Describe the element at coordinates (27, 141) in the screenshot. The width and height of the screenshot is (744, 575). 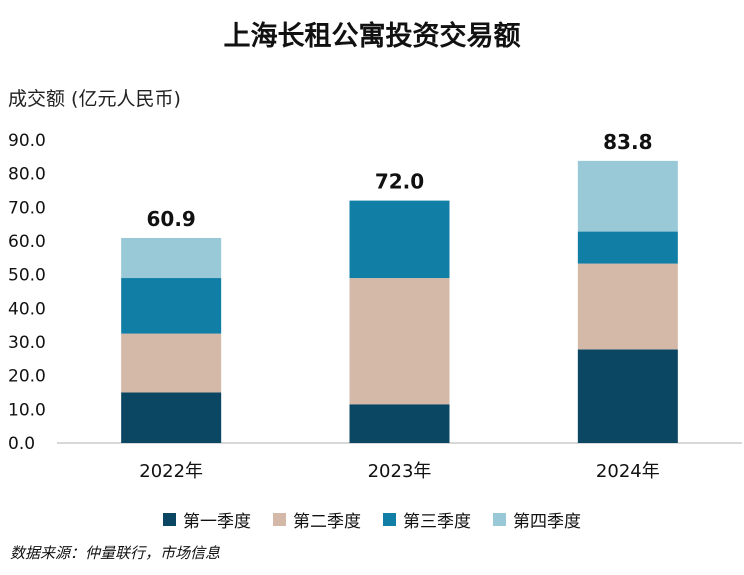
I see `y-tick-label: 90.0` at that location.